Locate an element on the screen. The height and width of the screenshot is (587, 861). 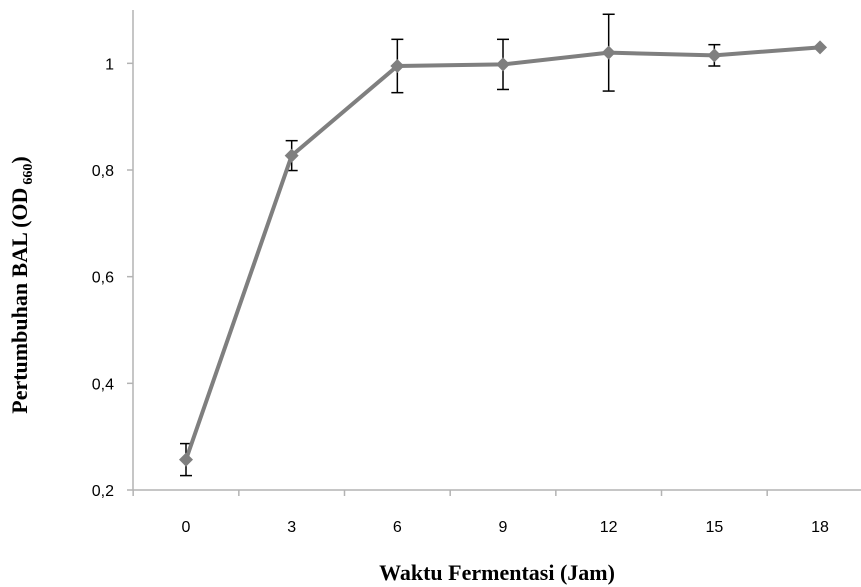
y-axis-title-main: Pertumbuhan BAL (OD is located at coordinates (19, 301).